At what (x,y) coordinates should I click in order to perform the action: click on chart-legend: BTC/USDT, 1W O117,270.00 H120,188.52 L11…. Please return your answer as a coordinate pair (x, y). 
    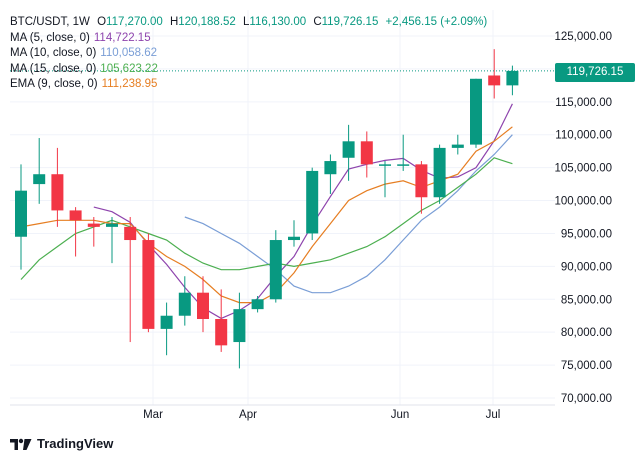
    Looking at the image, I should click on (248, 54).